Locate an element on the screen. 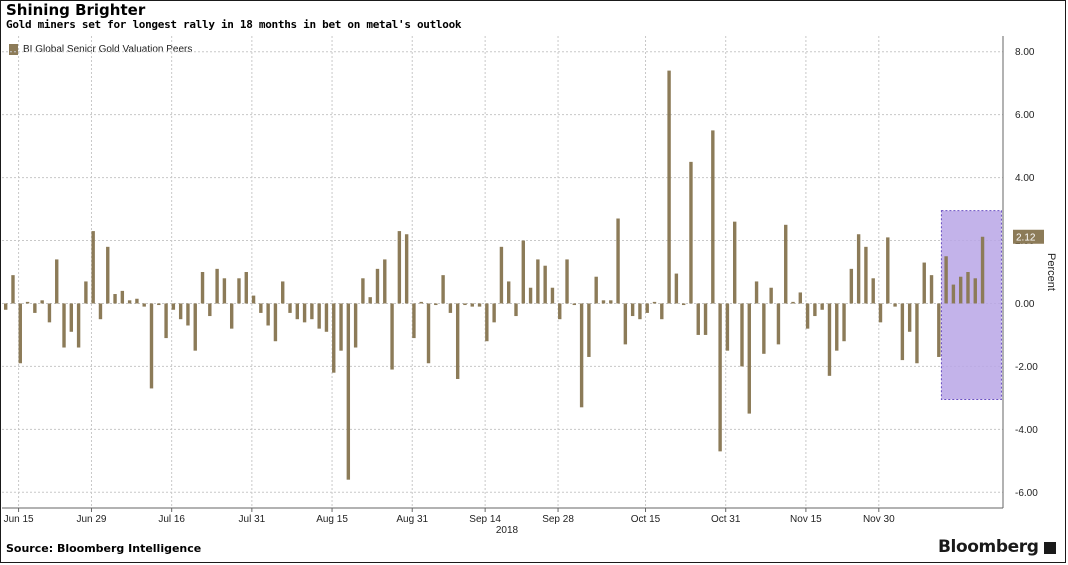  x-tick-label: Nov 30 is located at coordinates (879, 519).